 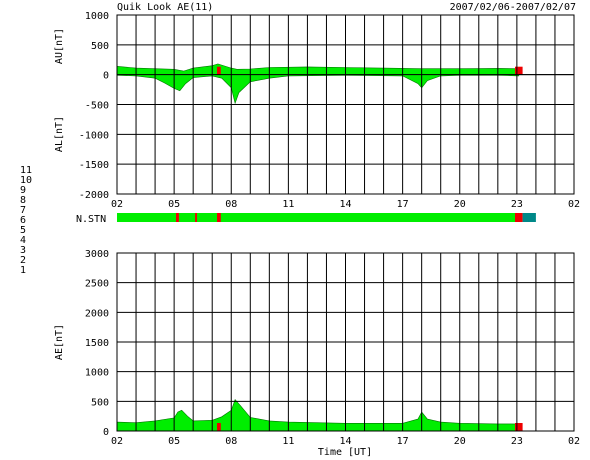 I want to click on au-al-x-tick-label: 14, so click(x=345, y=204).